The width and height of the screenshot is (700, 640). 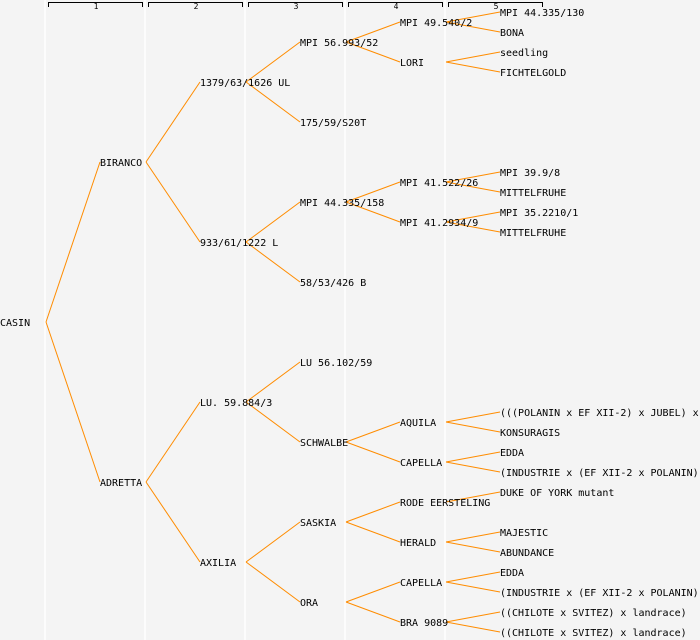 I want to click on pedigree-node: seedling, so click(x=524, y=53).